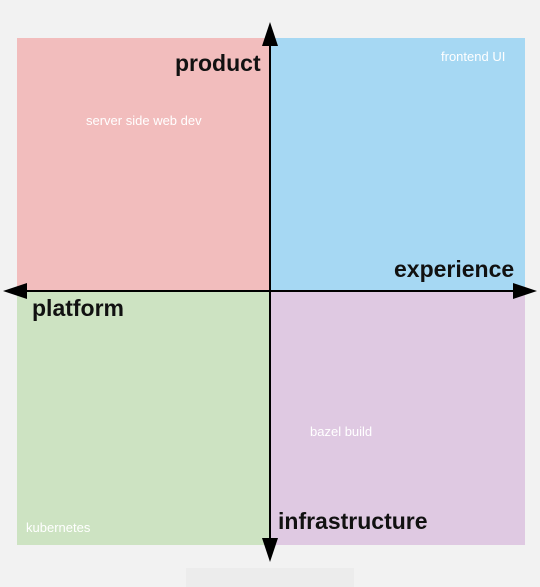  What do you see at coordinates (270, 550) in the screenshot?
I see `arrow-down-icon` at bounding box center [270, 550].